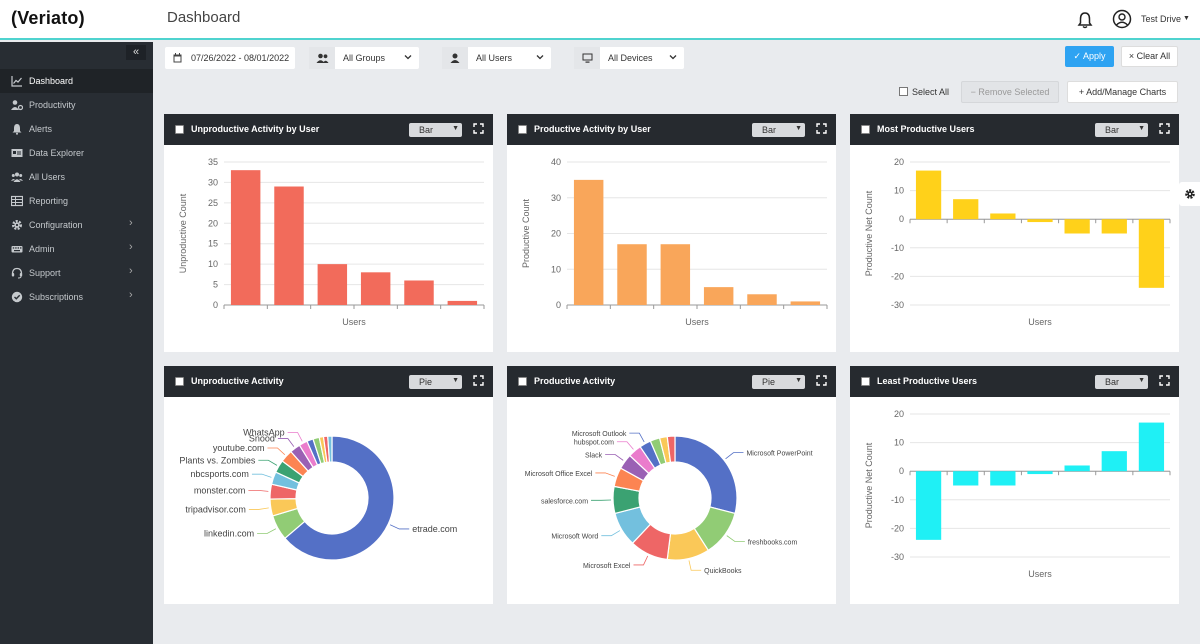 The width and height of the screenshot is (1200, 644). What do you see at coordinates (220, 490) in the screenshot?
I see `pie-slice-label: monster.com` at bounding box center [220, 490].